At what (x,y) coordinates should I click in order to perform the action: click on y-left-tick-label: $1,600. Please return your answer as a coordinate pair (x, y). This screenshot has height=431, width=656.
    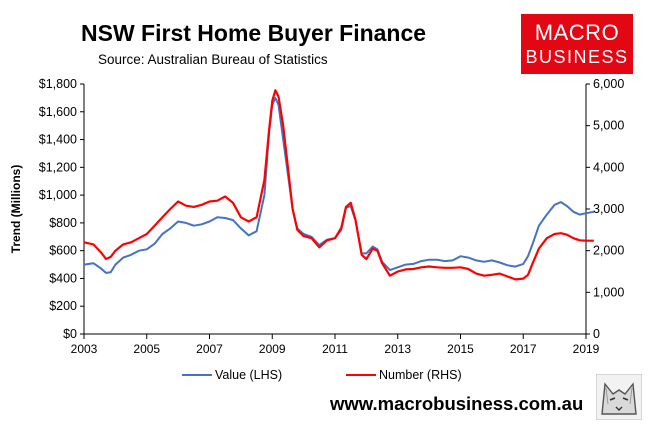
    Looking at the image, I should click on (58, 112).